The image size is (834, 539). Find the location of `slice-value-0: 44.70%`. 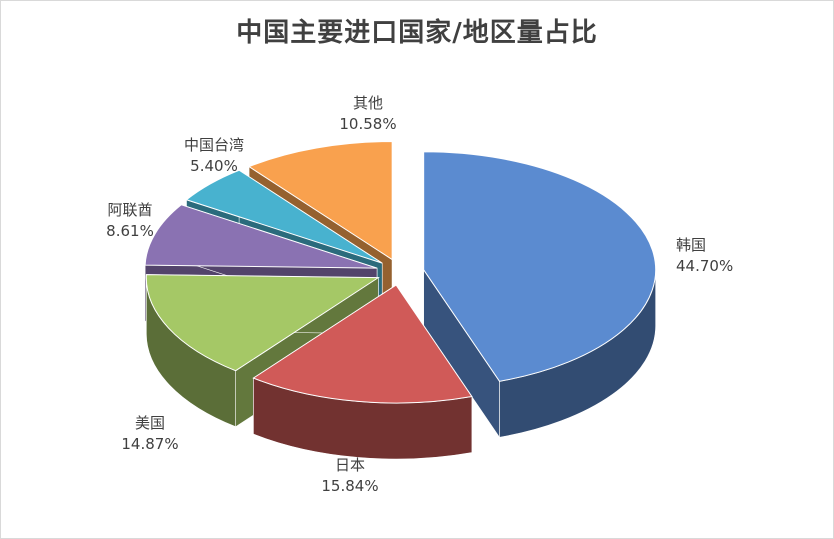

slice-value-0: 44.70% is located at coordinates (704, 266).